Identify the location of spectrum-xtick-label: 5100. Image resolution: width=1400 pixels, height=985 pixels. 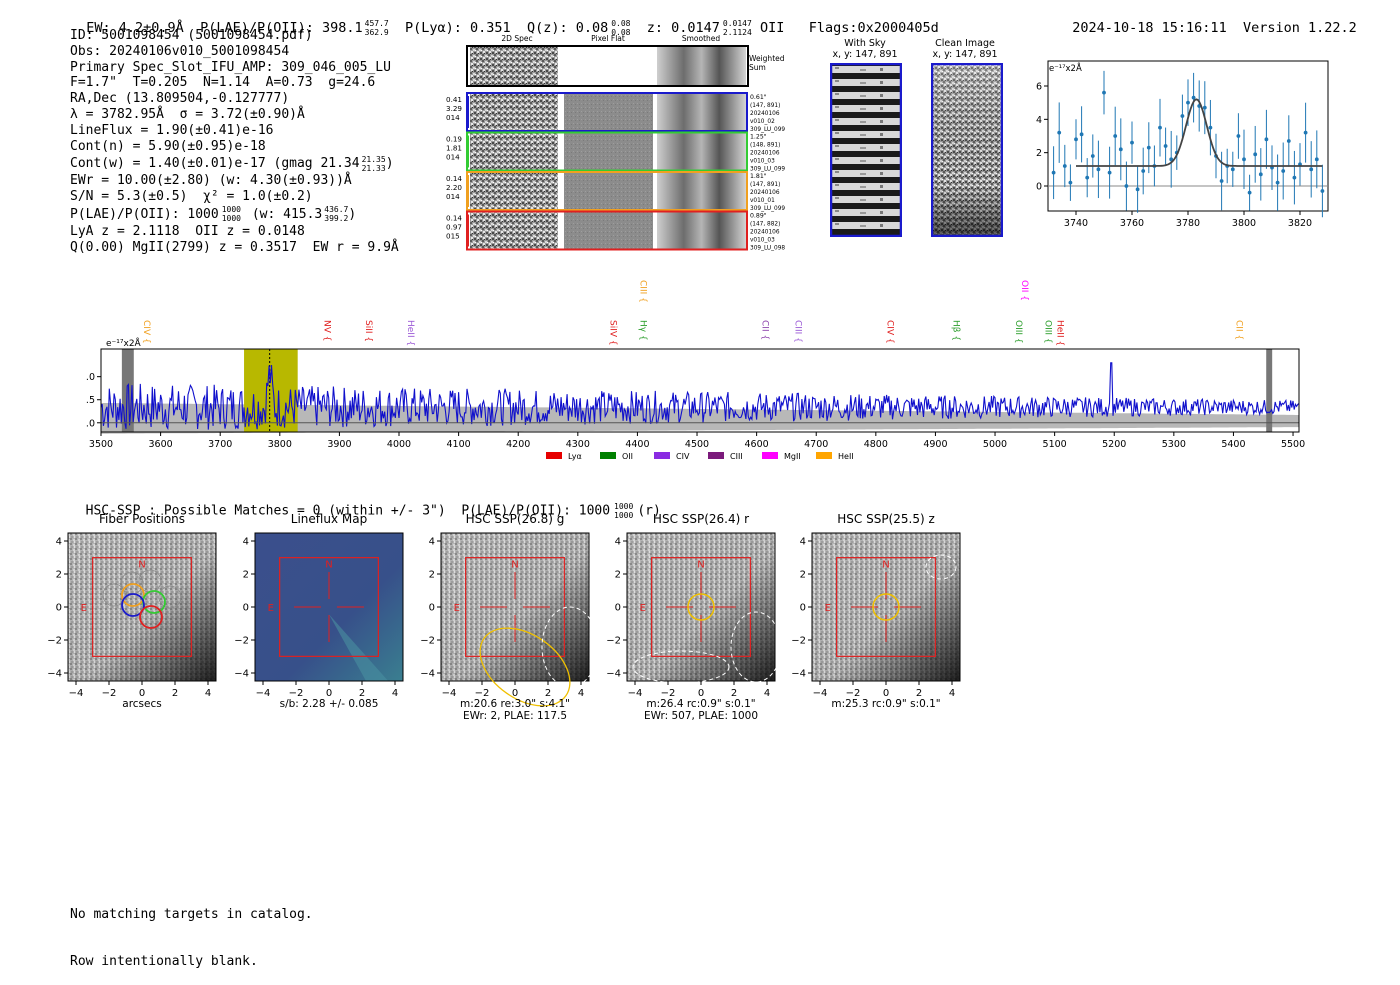
(1055, 444).